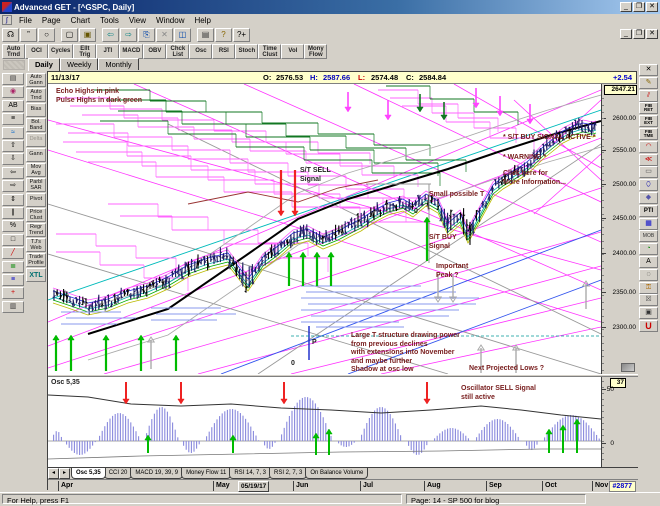 The height and width of the screenshot is (506, 660). What do you see at coordinates (223, 35) in the screenshot?
I see `help-icon: ?` at bounding box center [223, 35].